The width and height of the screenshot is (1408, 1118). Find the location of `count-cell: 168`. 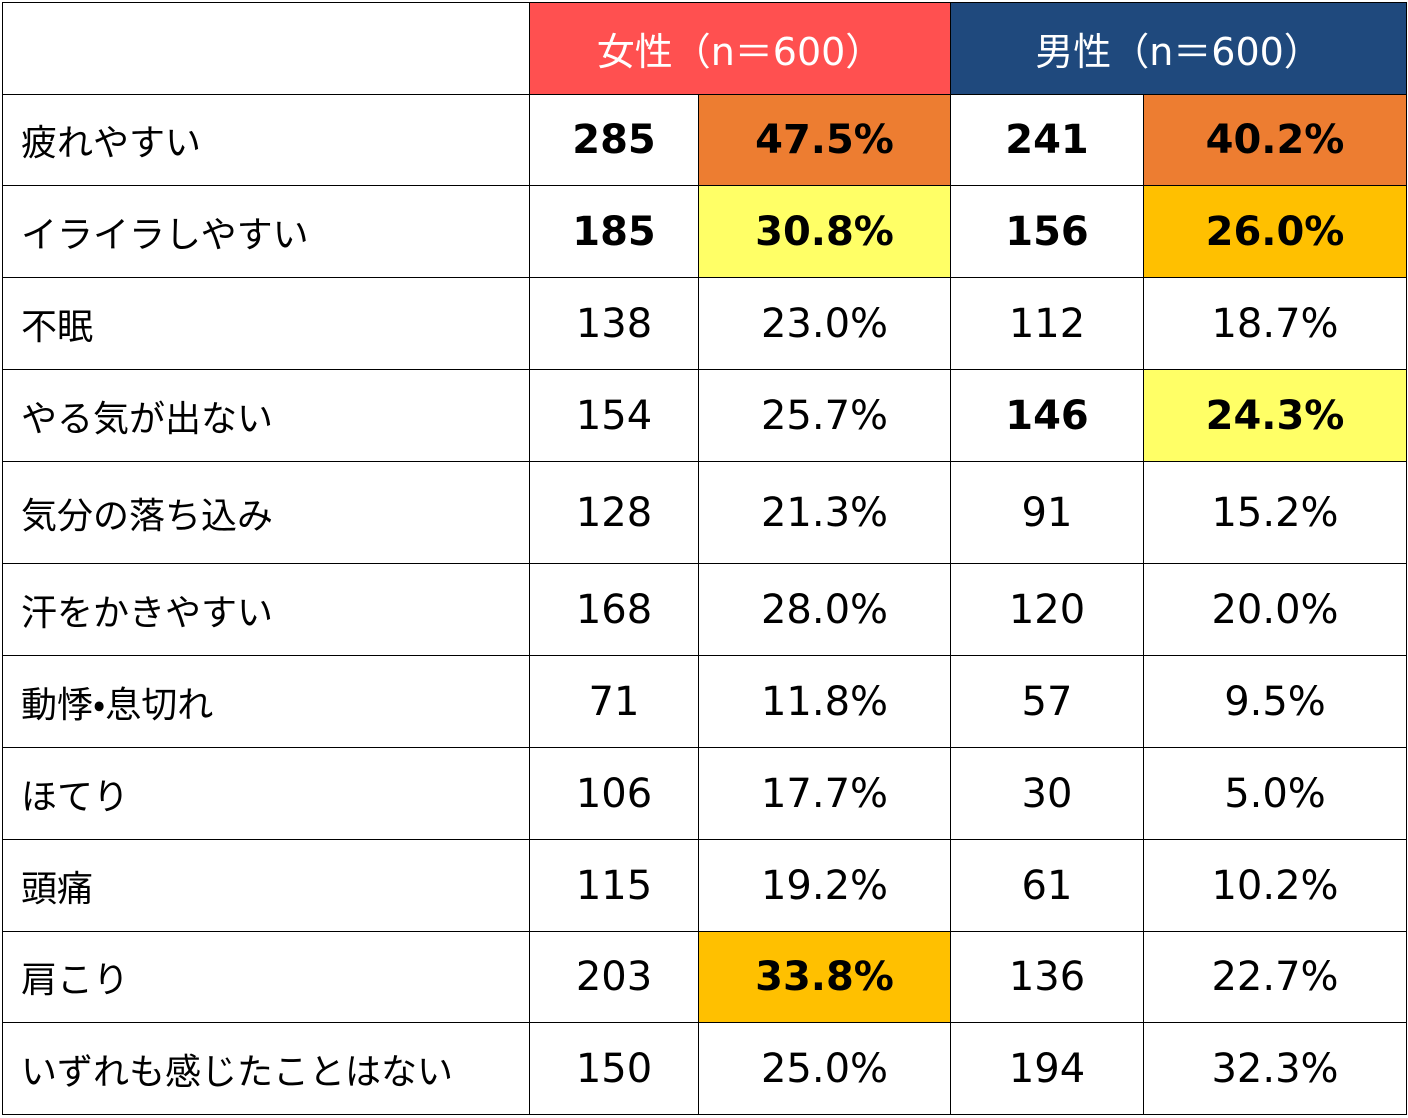

count-cell: 168 is located at coordinates (614, 609).